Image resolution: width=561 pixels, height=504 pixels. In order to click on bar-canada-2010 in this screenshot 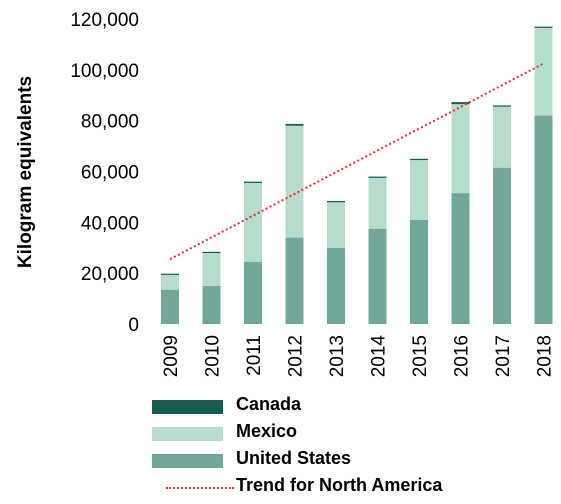, I will do `click(211, 252)`.